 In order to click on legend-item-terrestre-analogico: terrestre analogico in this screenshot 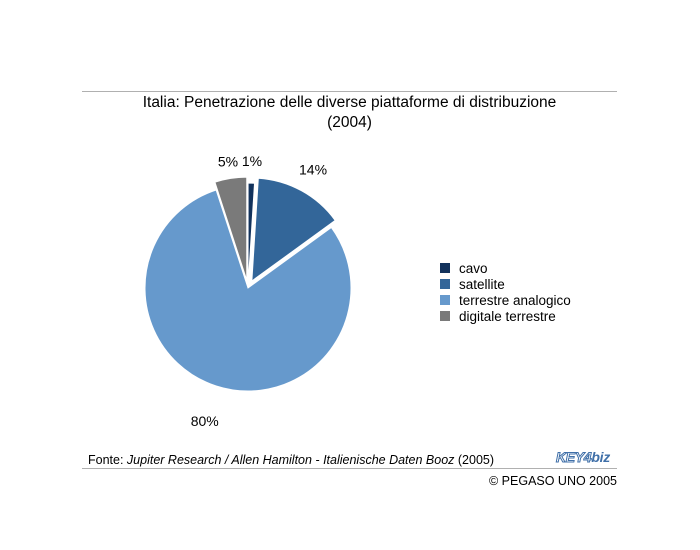, I will do `click(505, 300)`.